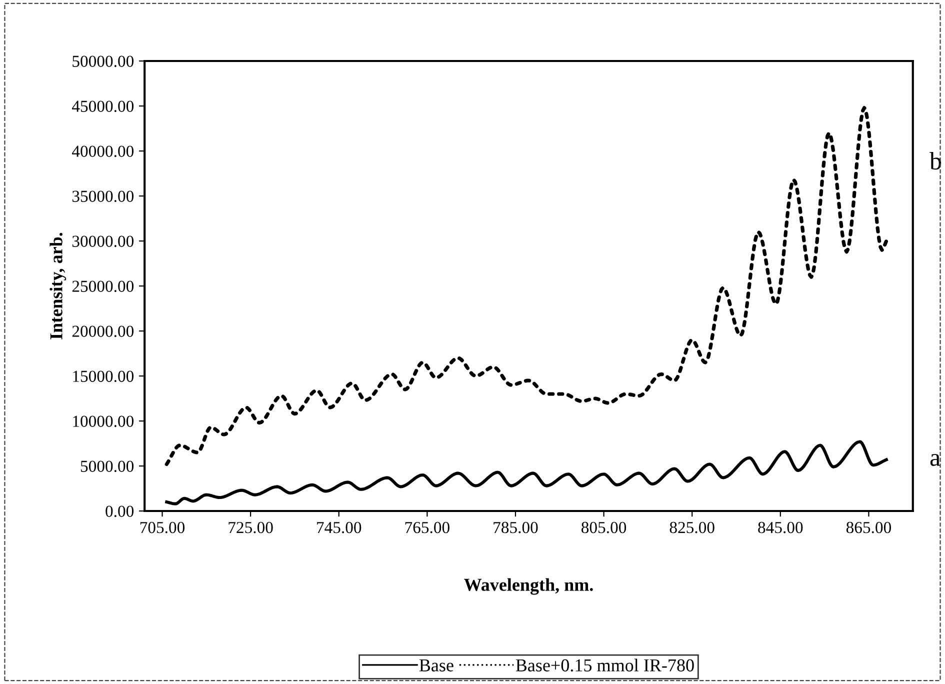 The height and width of the screenshot is (684, 945). Describe the element at coordinates (103, 286) in the screenshot. I see `y-tick-label: 25000.00` at that location.